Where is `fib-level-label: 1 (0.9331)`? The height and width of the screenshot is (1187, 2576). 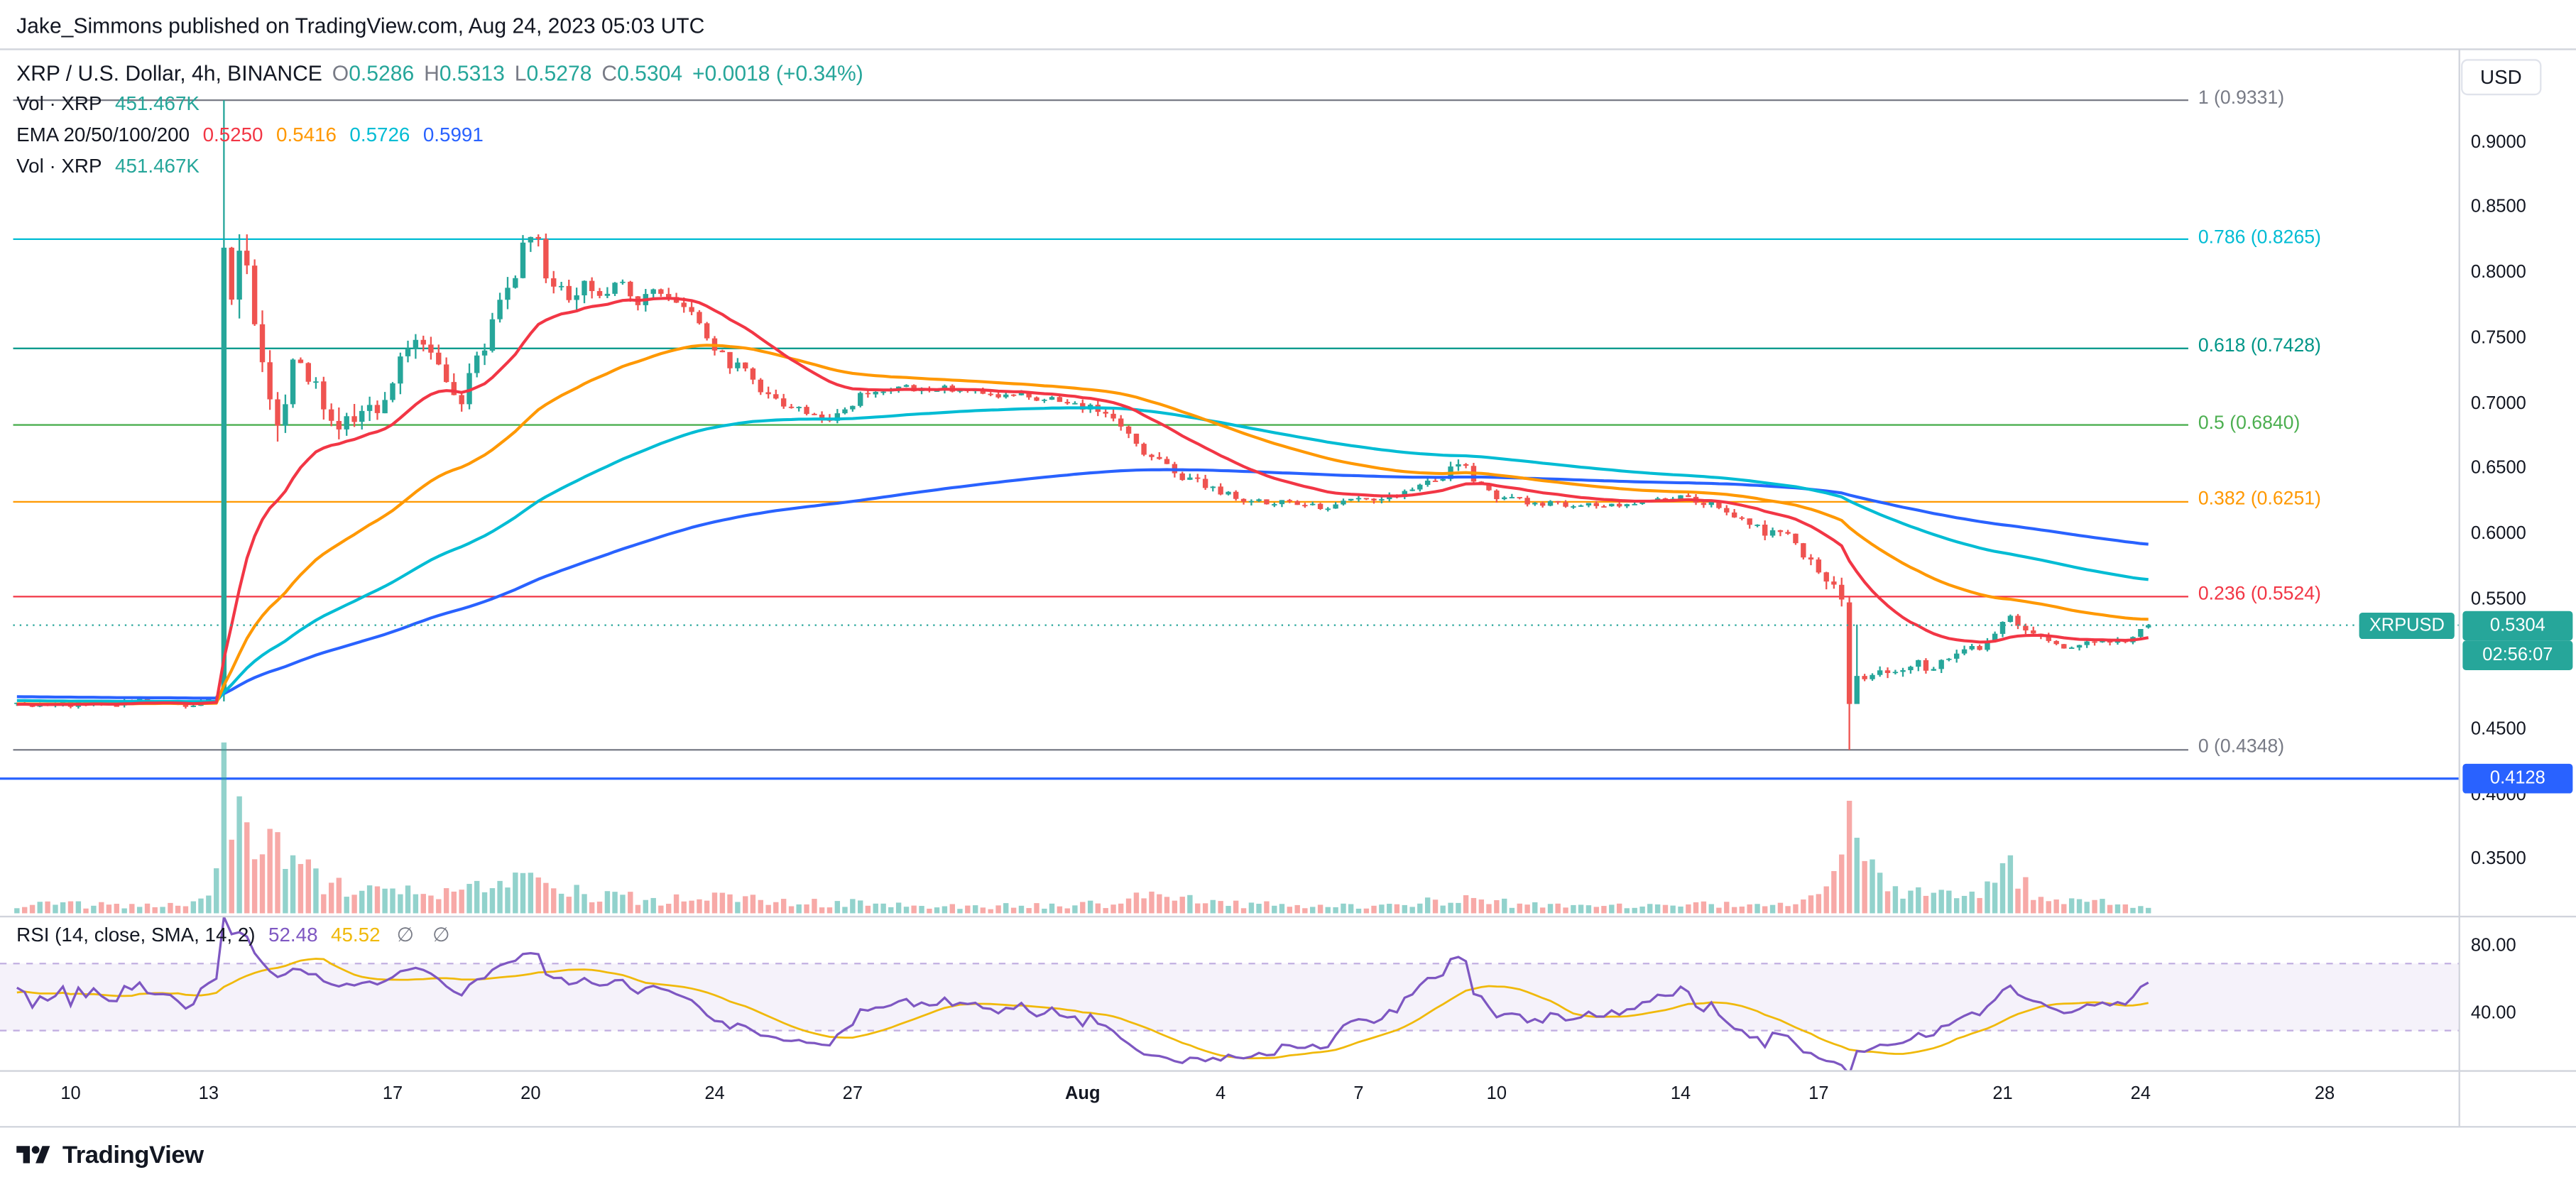
fib-level-label: 1 (0.9331) is located at coordinates (2241, 98).